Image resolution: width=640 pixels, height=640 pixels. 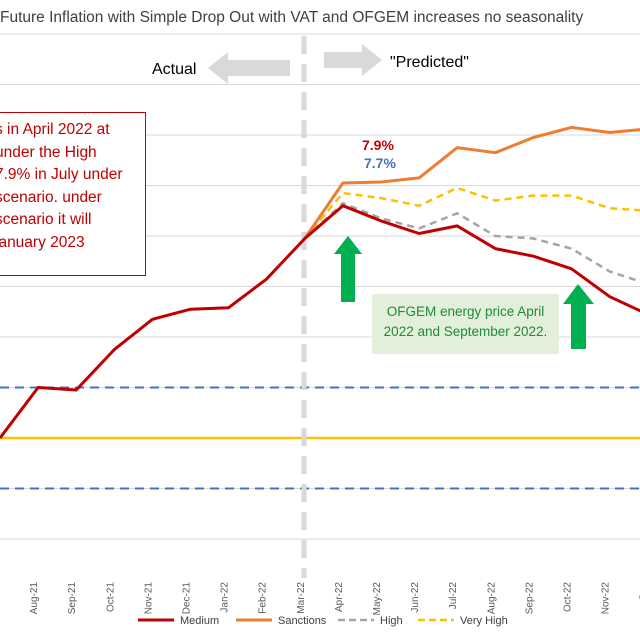 What do you see at coordinates (48, 152) in the screenshot?
I see `callout-line: under the High` at bounding box center [48, 152].